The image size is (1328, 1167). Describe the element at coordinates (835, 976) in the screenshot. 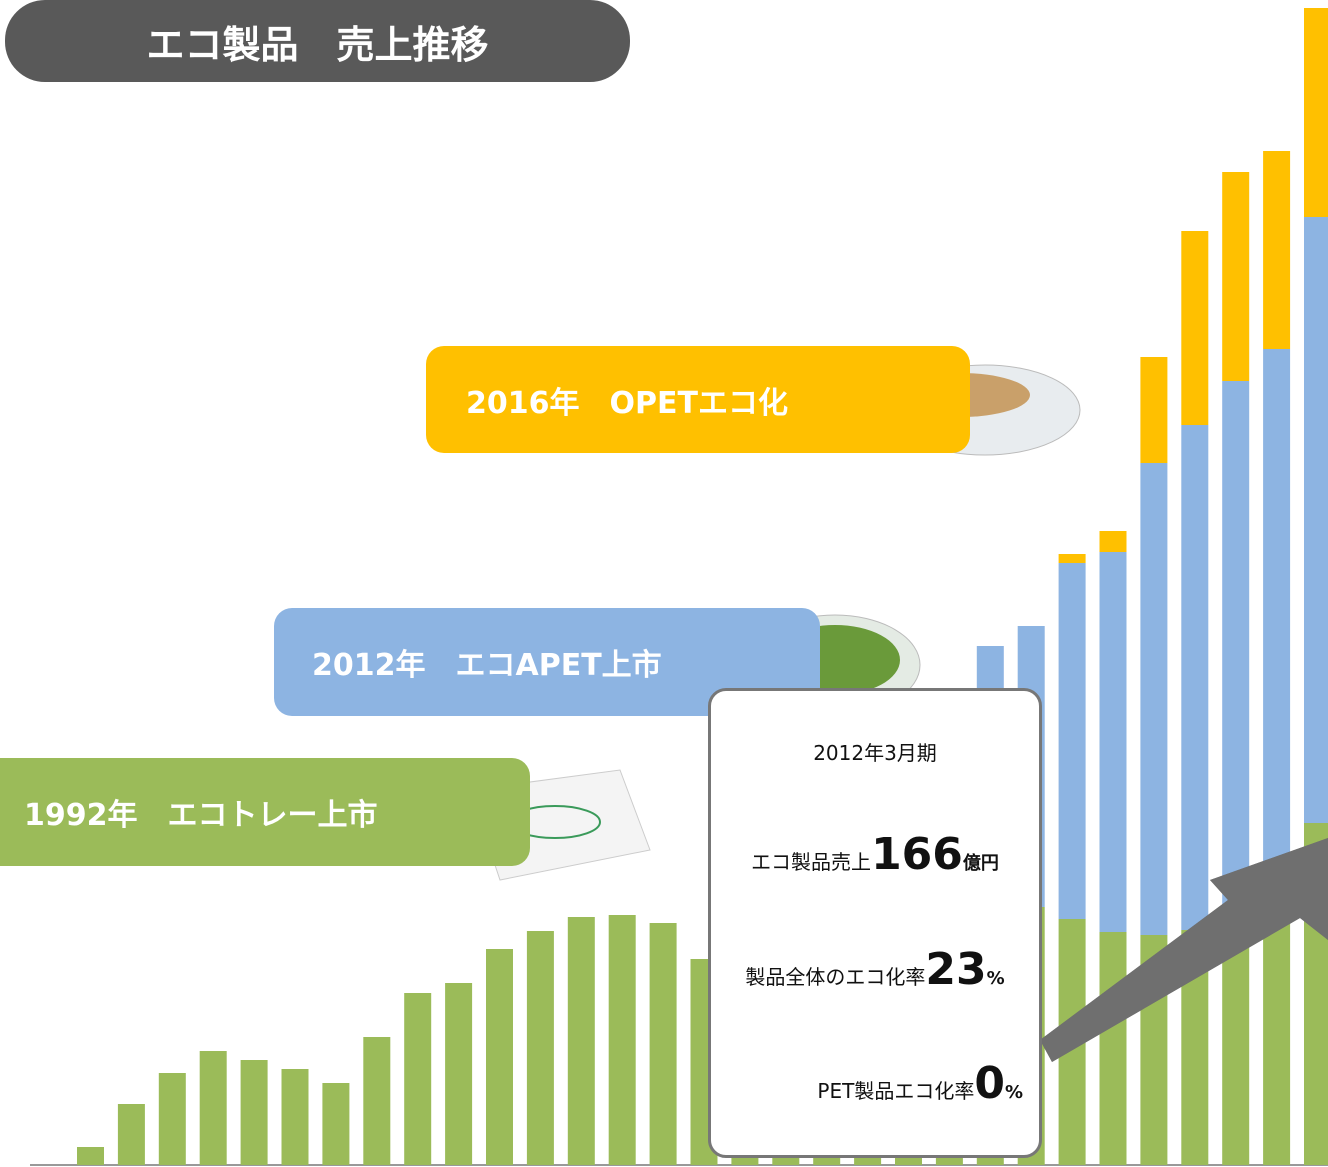

I see `label: 製品全体のエコ化率` at that location.